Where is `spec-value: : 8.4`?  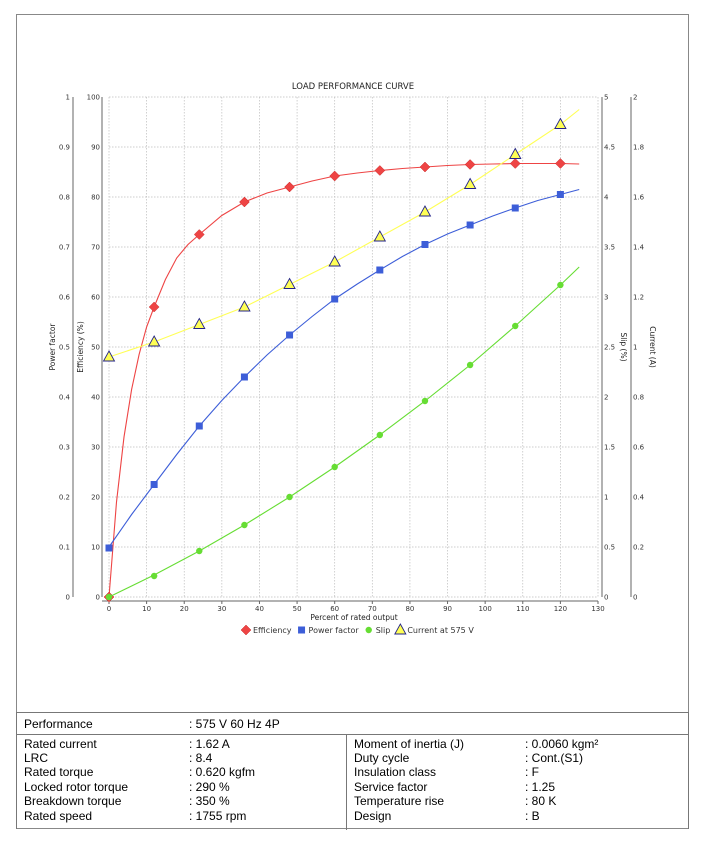
spec-value: : 8.4 is located at coordinates (201, 758).